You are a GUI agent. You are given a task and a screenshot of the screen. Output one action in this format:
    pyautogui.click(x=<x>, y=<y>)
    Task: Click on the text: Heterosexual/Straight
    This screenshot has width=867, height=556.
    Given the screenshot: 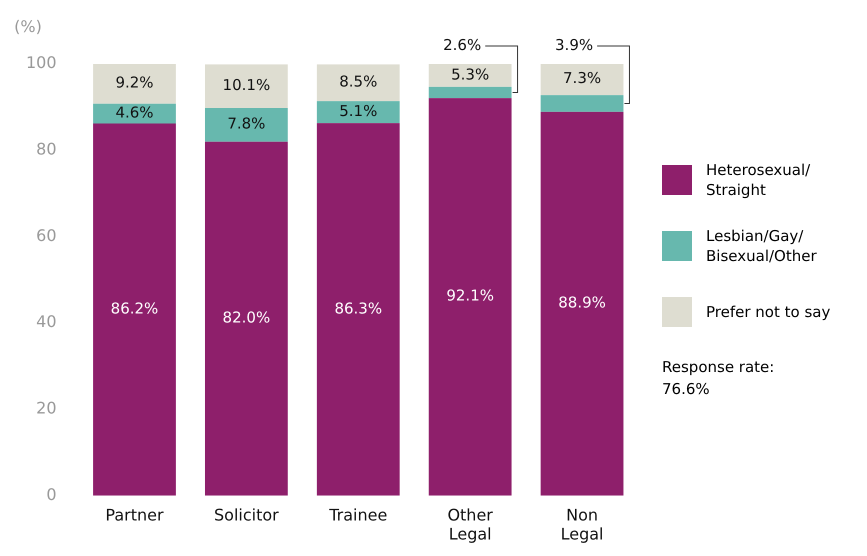 What is the action you would take?
    pyautogui.click(x=758, y=180)
    